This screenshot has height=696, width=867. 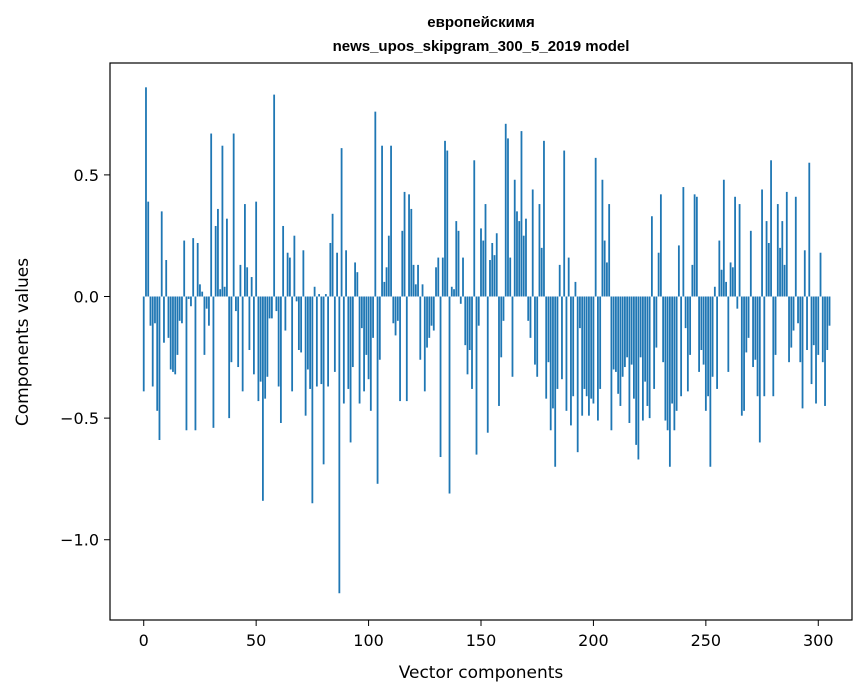 What do you see at coordinates (481, 673) in the screenshot?
I see `x-axis-label: Vector components` at bounding box center [481, 673].